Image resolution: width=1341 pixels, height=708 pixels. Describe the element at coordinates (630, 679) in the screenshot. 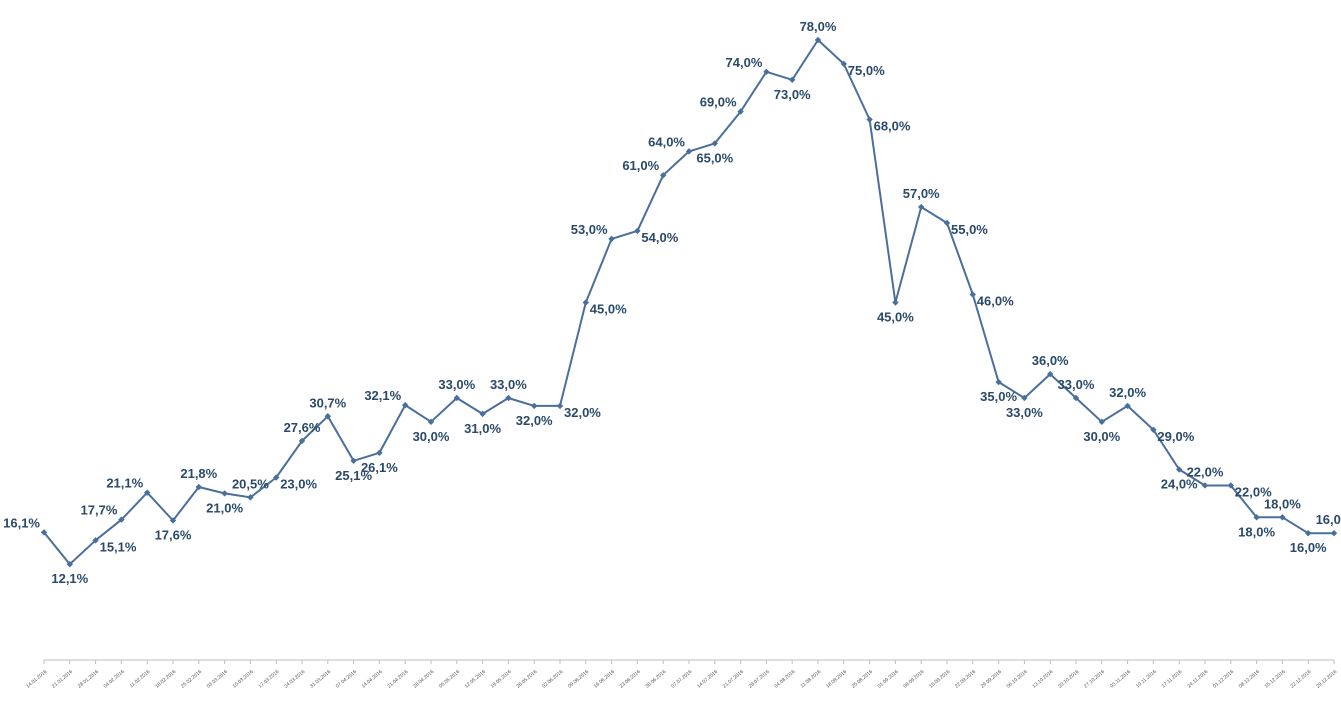

I see `x-tick-label: 23.06.2016` at that location.